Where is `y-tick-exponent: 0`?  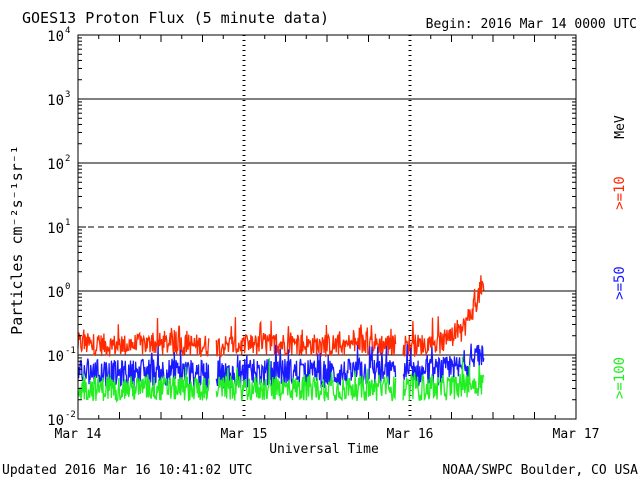
y-tick-exponent: 0 is located at coordinates (67, 287).